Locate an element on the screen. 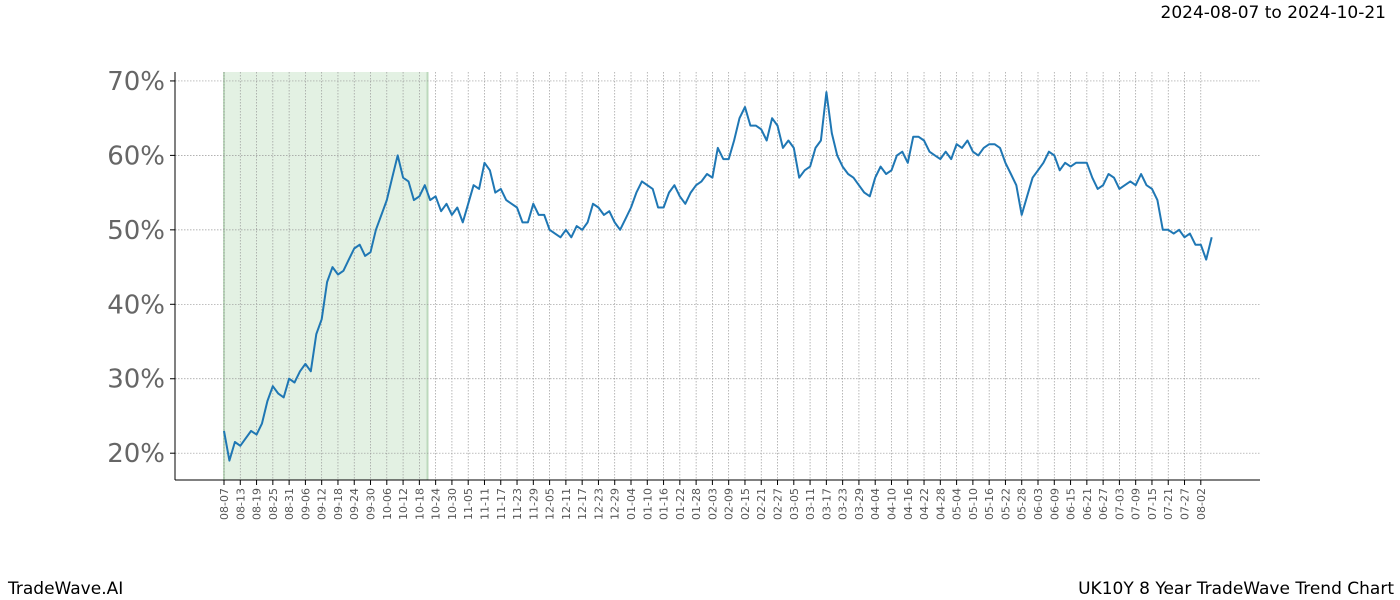 The height and width of the screenshot is (600, 1400). x-tick-label: 06-15 is located at coordinates (1071, 504).